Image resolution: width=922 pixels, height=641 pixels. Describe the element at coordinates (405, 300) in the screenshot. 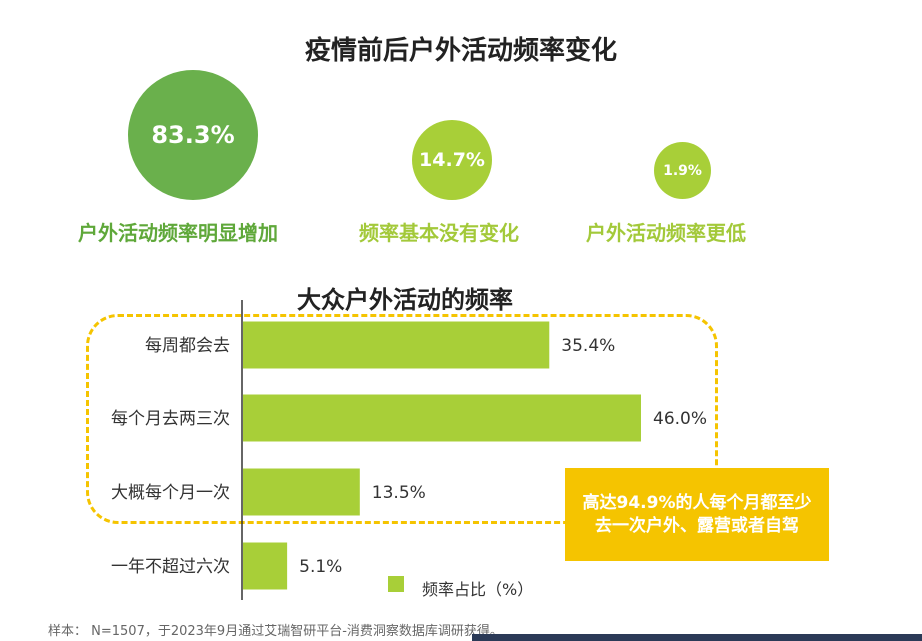

I see `chart-title: 大众户外活动的频率` at that location.